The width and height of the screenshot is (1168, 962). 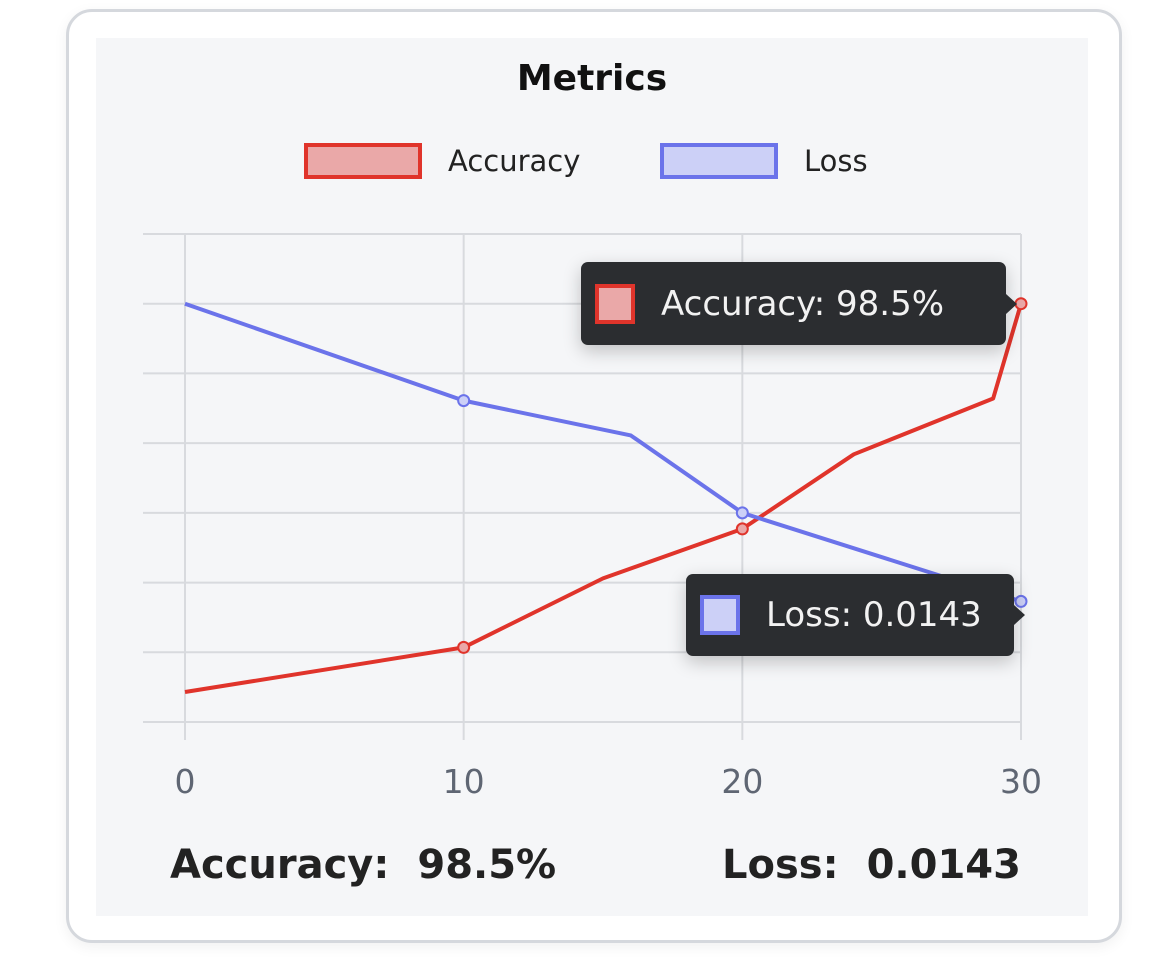 What do you see at coordinates (363, 161) in the screenshot?
I see `legend-swatch-accuracy` at bounding box center [363, 161].